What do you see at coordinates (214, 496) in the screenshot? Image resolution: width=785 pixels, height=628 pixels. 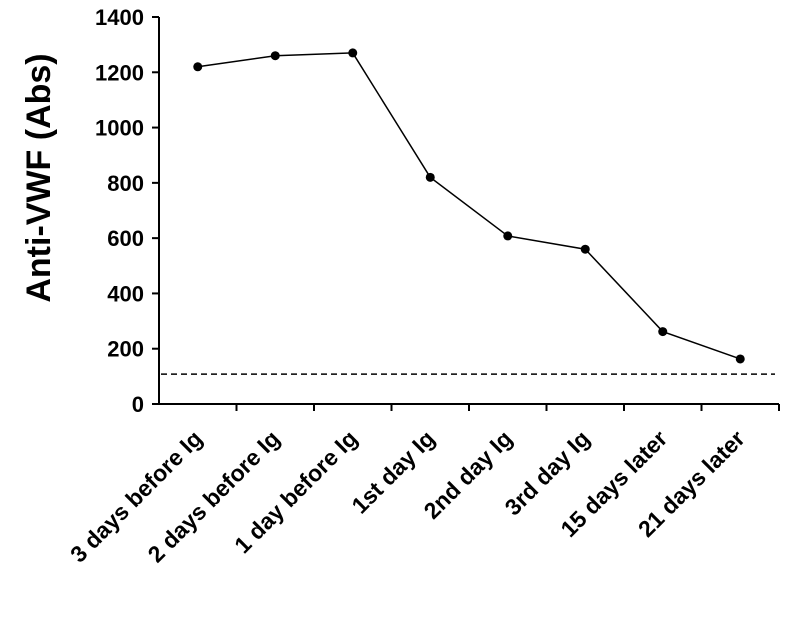 I see `x-tick-label: 2 days before Ig` at bounding box center [214, 496].